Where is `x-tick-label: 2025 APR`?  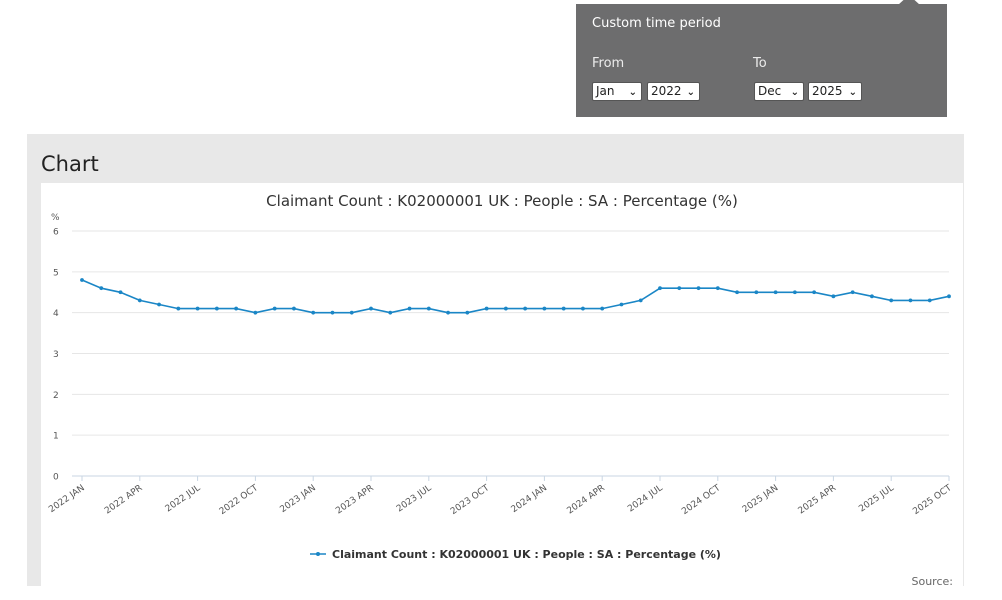
x-tick-label: 2025 APR is located at coordinates (817, 499).